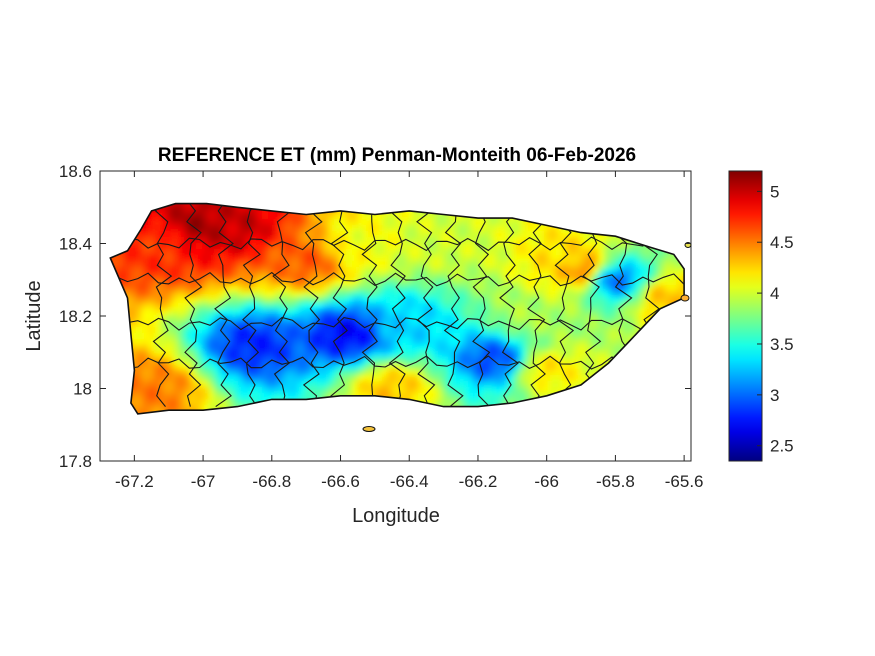 Image resolution: width=875 pixels, height=656 pixels. Describe the element at coordinates (684, 481) in the screenshot. I see `x-tick-label: -65.6` at that location.